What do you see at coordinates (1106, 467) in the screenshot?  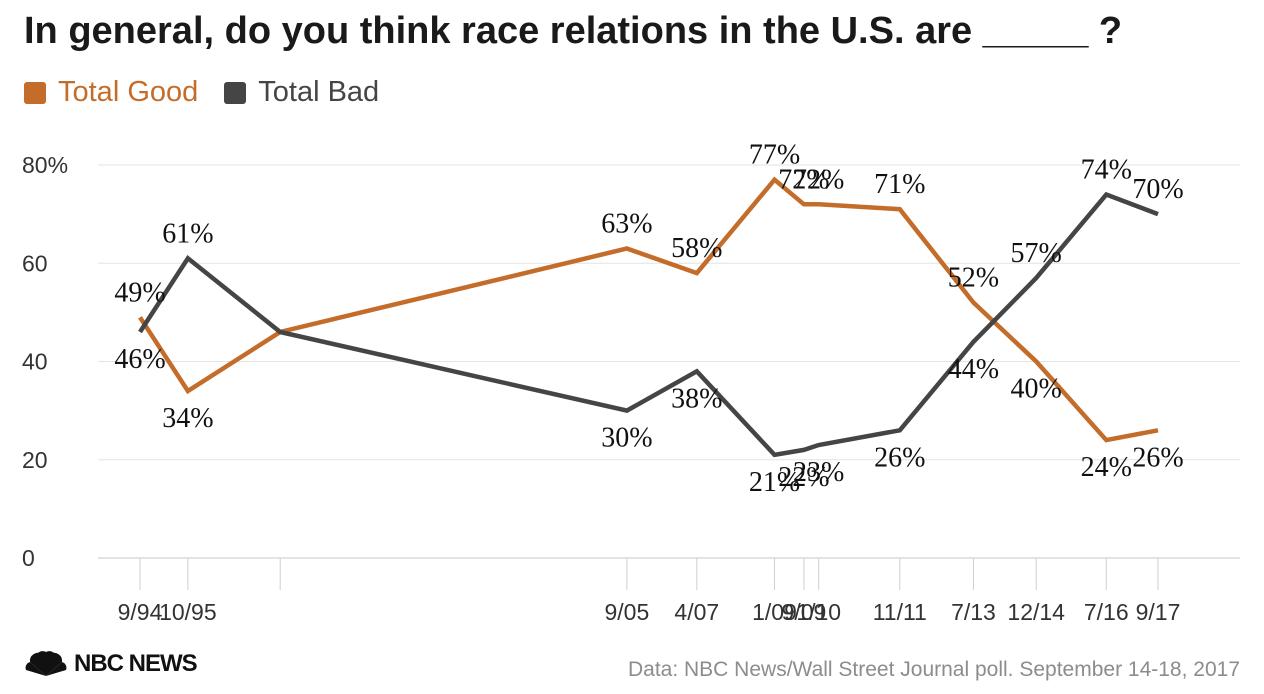 I see `data-label-good: 24%` at bounding box center [1106, 467].